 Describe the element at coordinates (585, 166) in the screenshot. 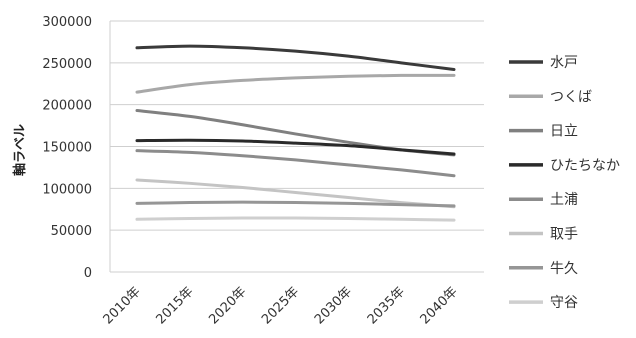

I see `legend-label: ひたちなか` at that location.